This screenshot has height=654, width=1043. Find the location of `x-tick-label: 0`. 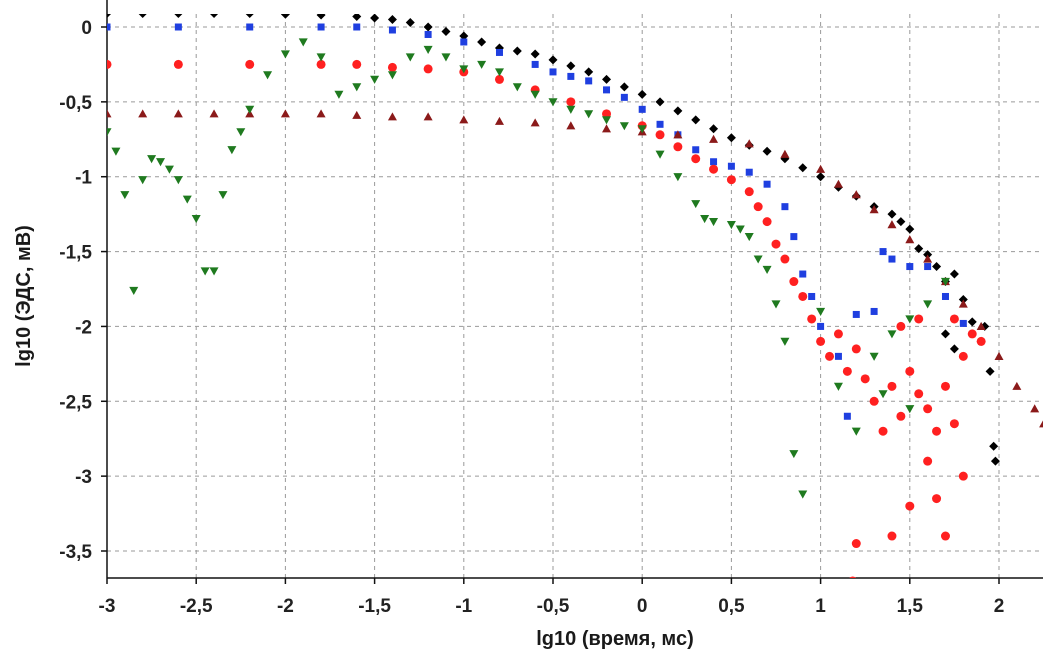

x-tick-label: 0 is located at coordinates (642, 606).